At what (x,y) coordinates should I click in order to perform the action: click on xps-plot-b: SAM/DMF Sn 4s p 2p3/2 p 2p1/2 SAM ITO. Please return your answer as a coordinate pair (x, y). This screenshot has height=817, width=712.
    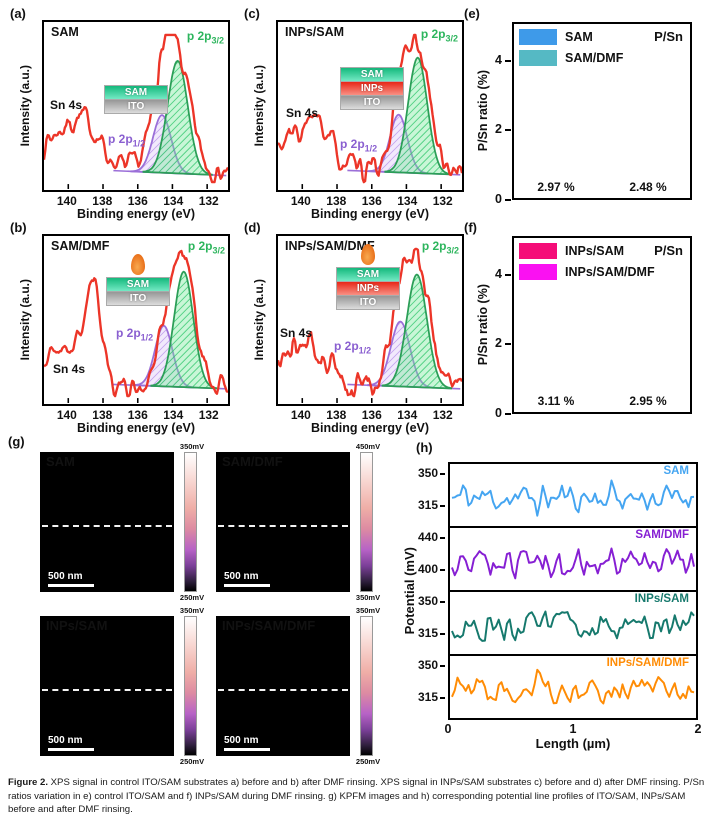
    Looking at the image, I should click on (136, 320).